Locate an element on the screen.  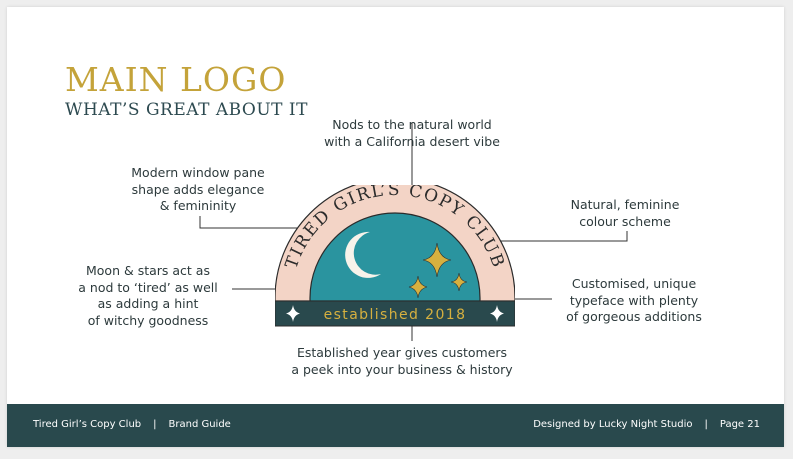
established-text: established 2018 is located at coordinates (395, 315).